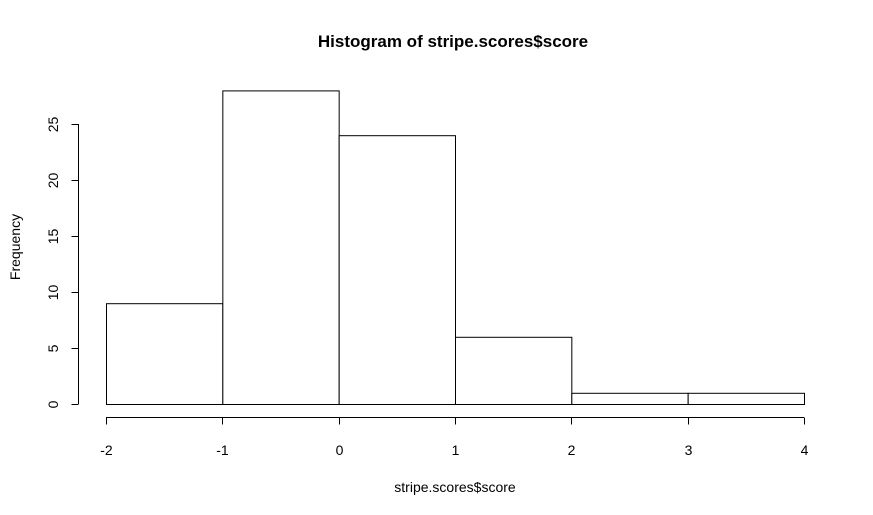  Describe the element at coordinates (53, 293) in the screenshot. I see `y-tick-label: 10` at that location.